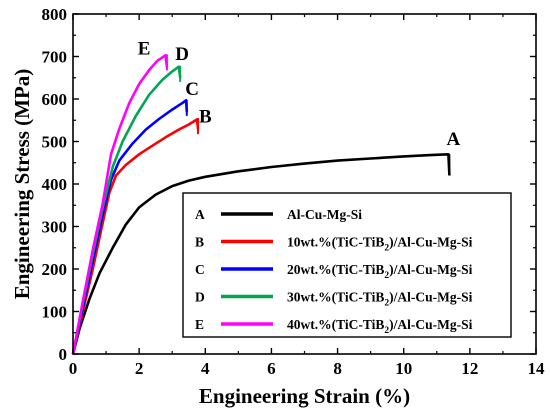  What do you see at coordinates (192, 89) in the screenshot?
I see `curve-label-C: C` at bounding box center [192, 89].